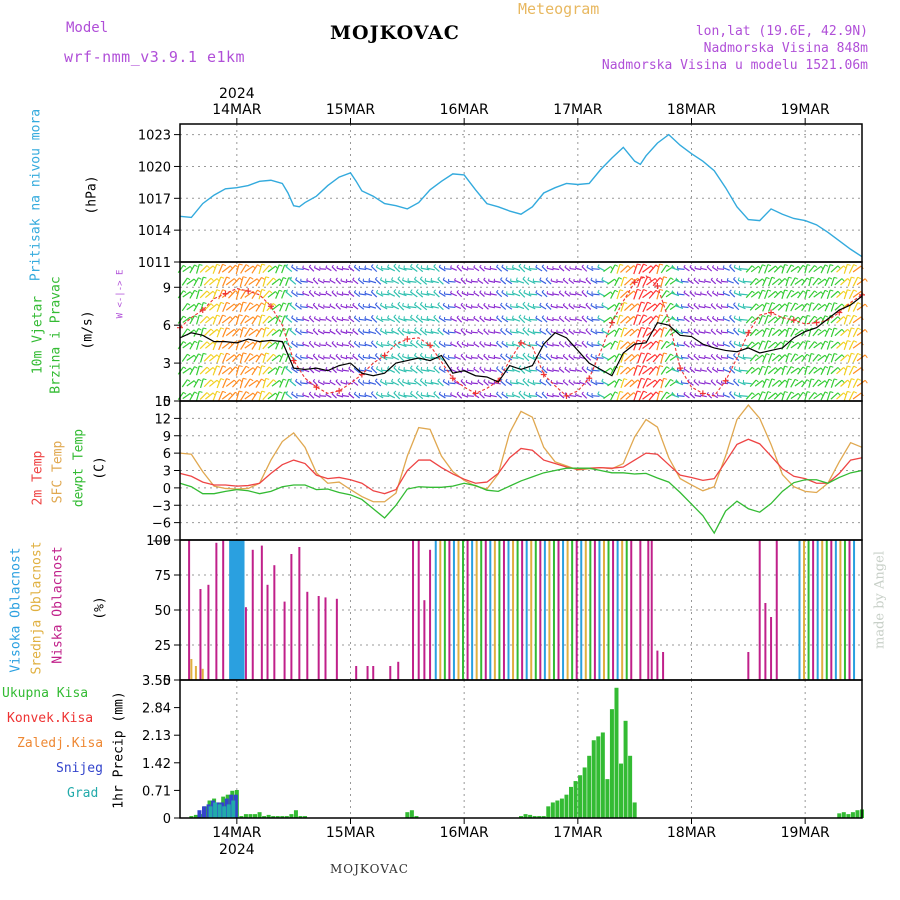  What do you see at coordinates (407, 339) in the screenshot?
I see `wind-gust-marker` at bounding box center [407, 339].